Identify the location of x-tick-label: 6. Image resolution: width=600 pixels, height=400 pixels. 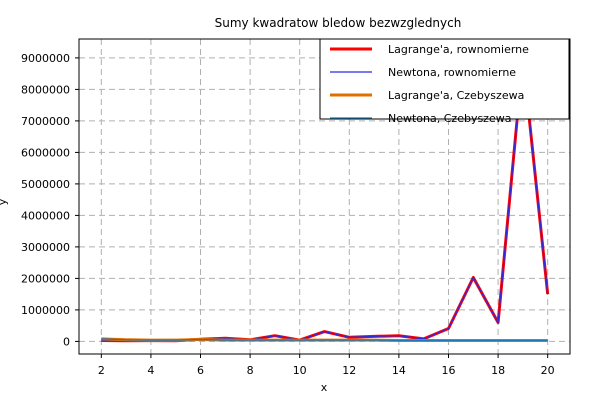
(200, 370).